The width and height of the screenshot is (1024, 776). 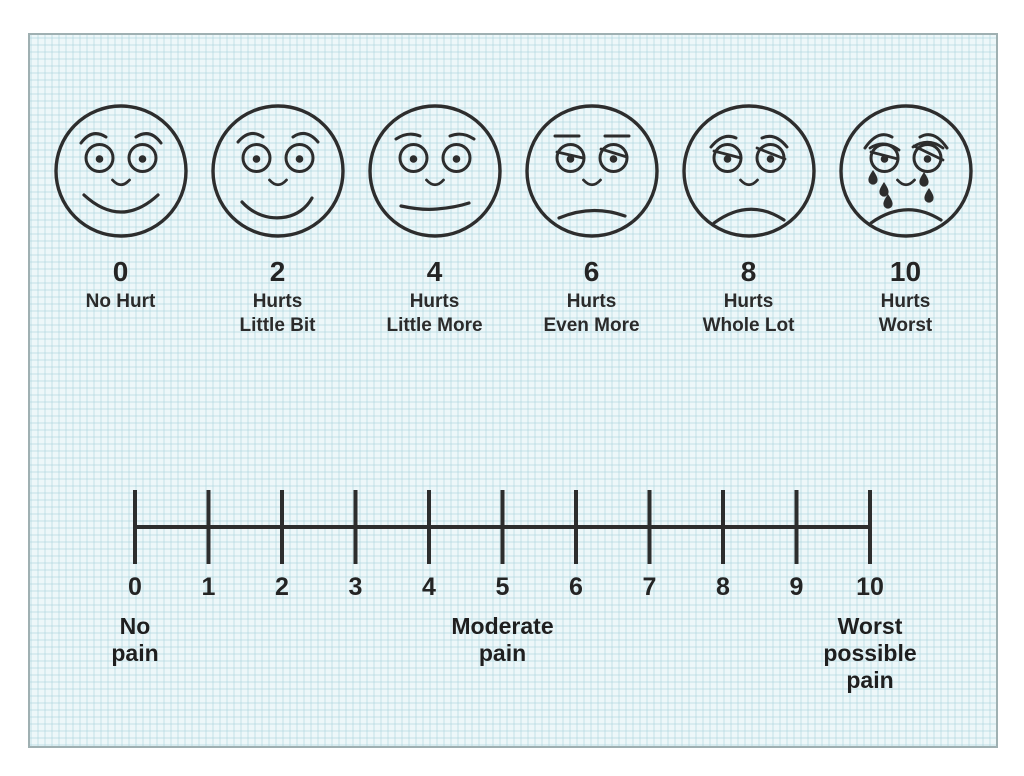 I want to click on face-caption-line: Little More, so click(x=434, y=325).